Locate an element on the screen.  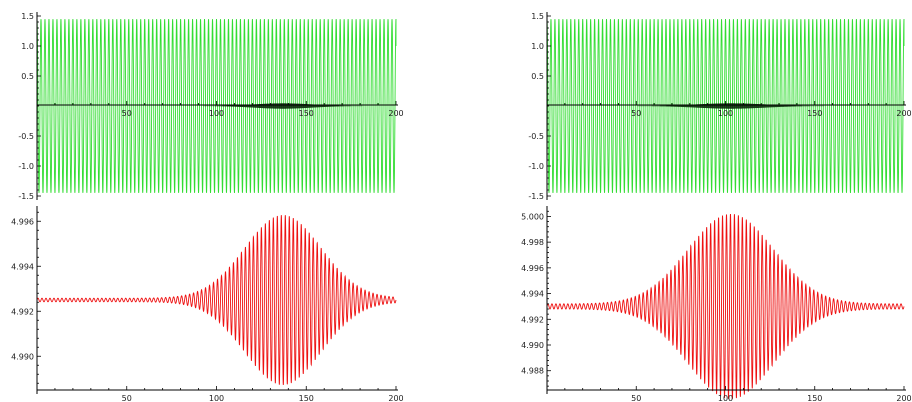
envelope-band is located at coordinates (725, 106).